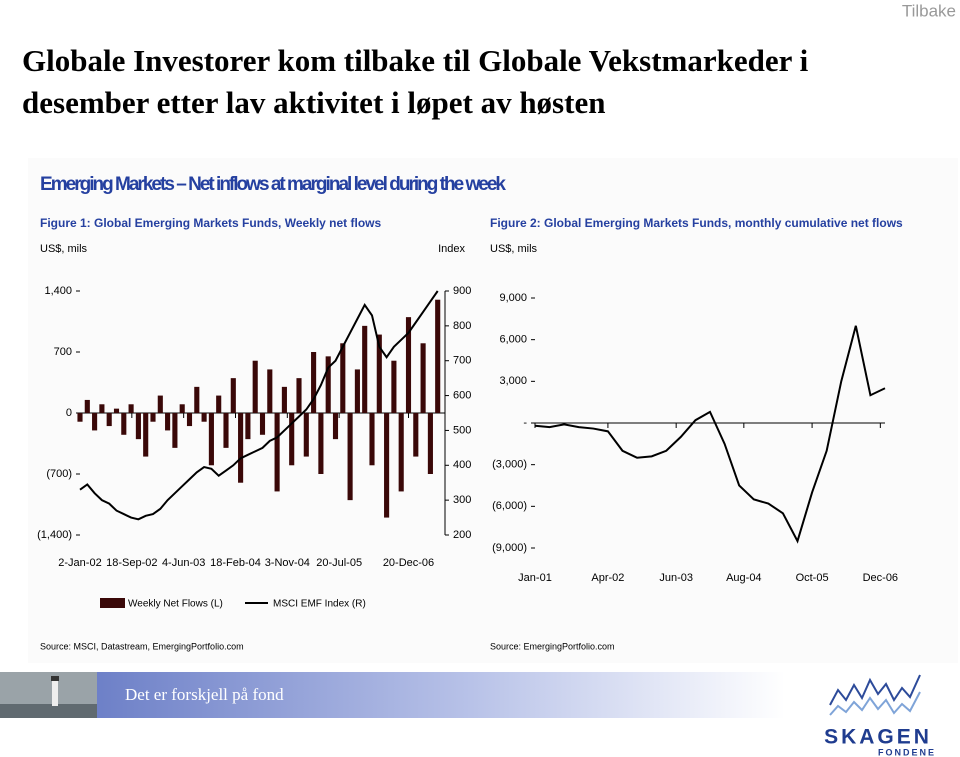 The width and height of the screenshot is (960, 757). I want to click on y2-tick-label: 200, so click(462, 535).